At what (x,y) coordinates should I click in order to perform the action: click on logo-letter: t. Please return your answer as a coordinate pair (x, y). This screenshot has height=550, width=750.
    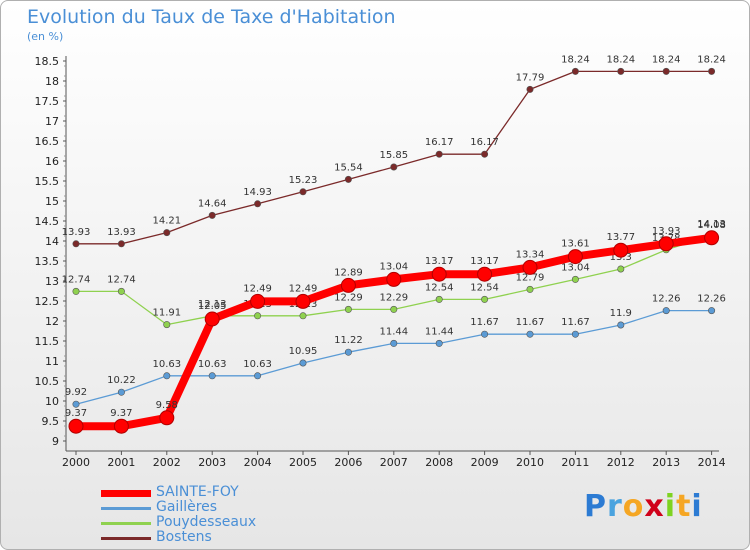
    Looking at the image, I should click on (684, 506).